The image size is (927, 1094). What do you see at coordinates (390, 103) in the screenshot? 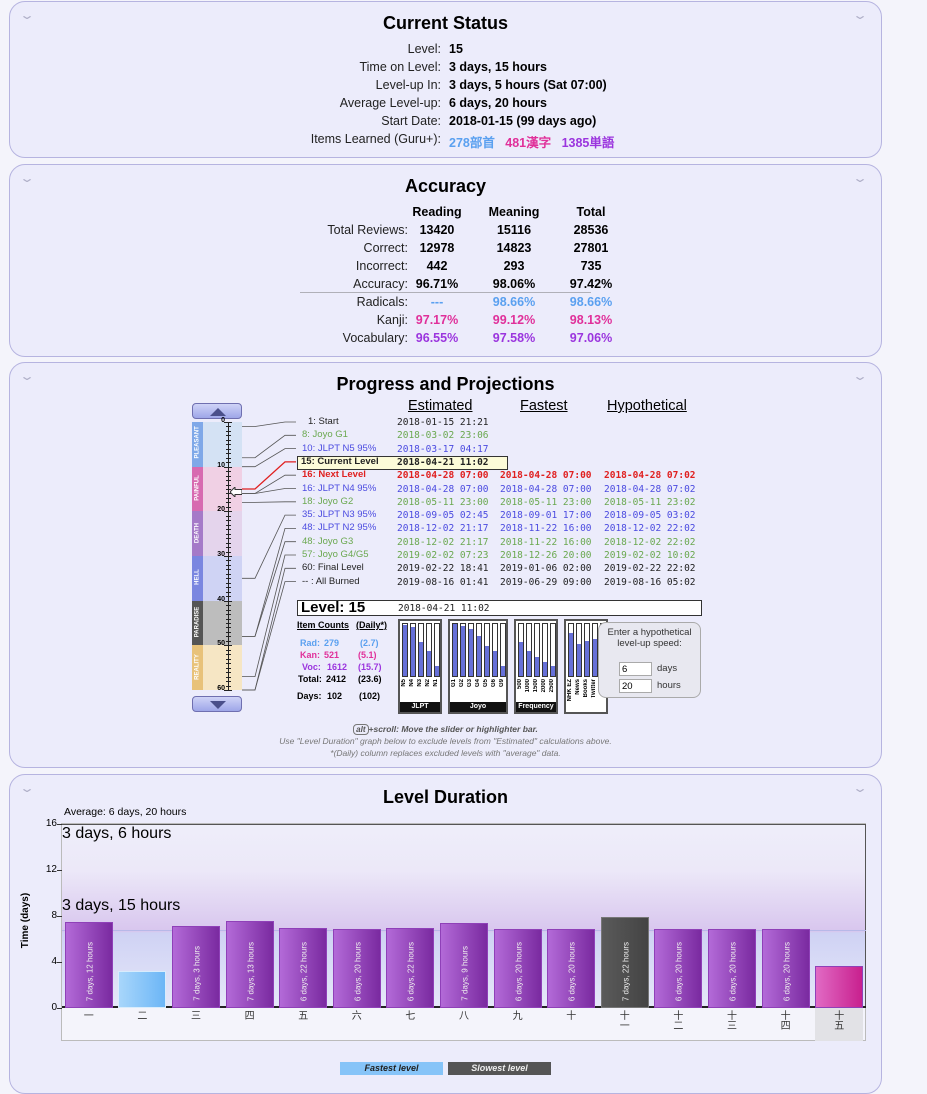
I see `status-label: Average Level-up:` at bounding box center [390, 103].